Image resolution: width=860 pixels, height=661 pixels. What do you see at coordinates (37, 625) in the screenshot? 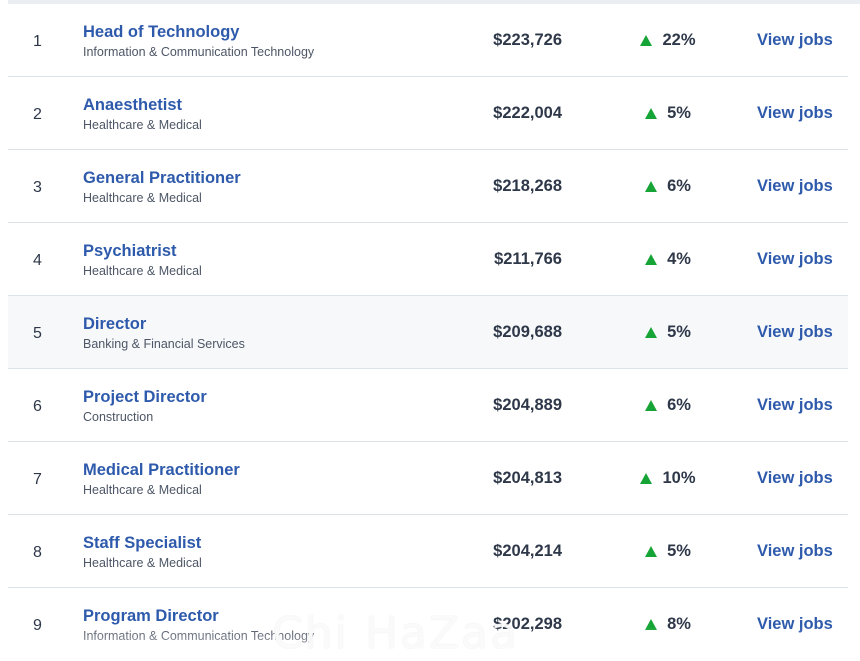
I see `rank-number: 9` at bounding box center [37, 625].